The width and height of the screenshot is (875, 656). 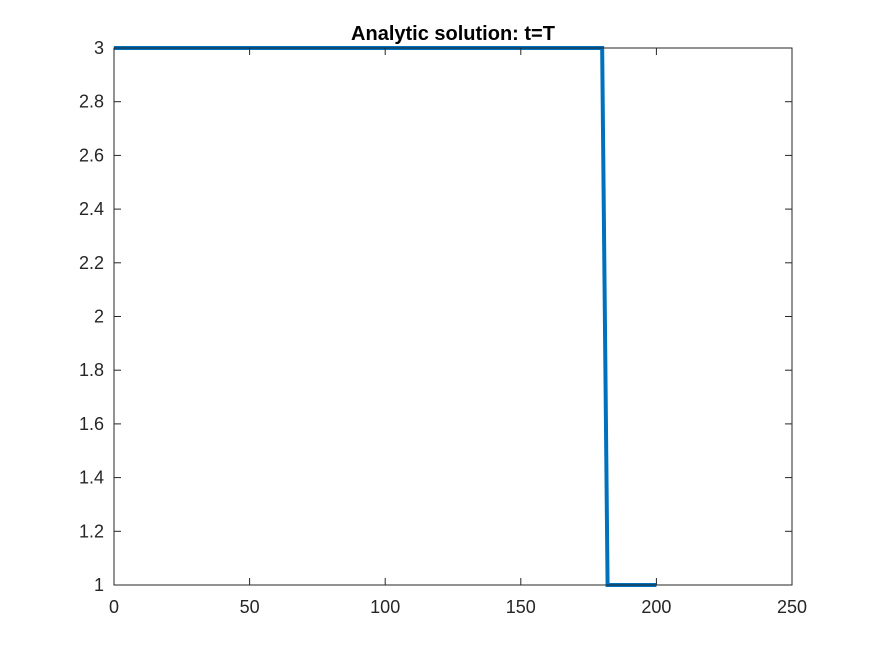 What do you see at coordinates (453, 34) in the screenshot?
I see `chart-title: Analytic solution: t=T` at bounding box center [453, 34].